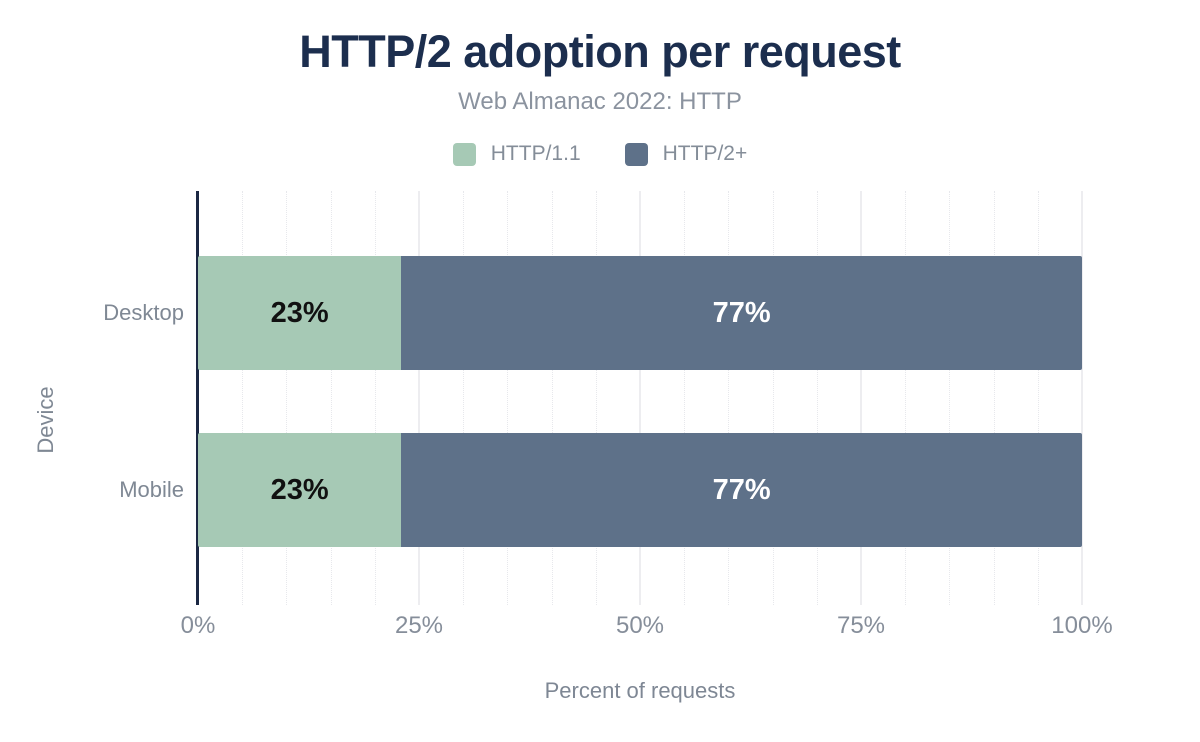 The width and height of the screenshot is (1200, 742). Describe the element at coordinates (151, 489) in the screenshot. I see `category-label-mobile: Mobile` at that location.